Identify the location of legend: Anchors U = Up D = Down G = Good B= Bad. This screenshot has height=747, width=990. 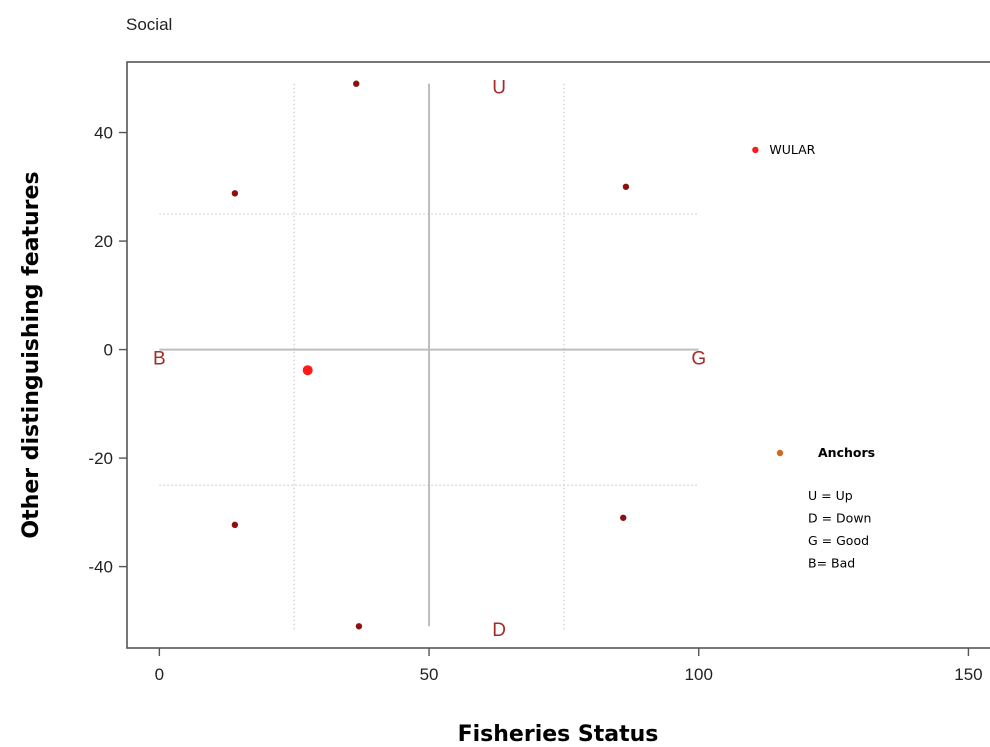
(825, 508).